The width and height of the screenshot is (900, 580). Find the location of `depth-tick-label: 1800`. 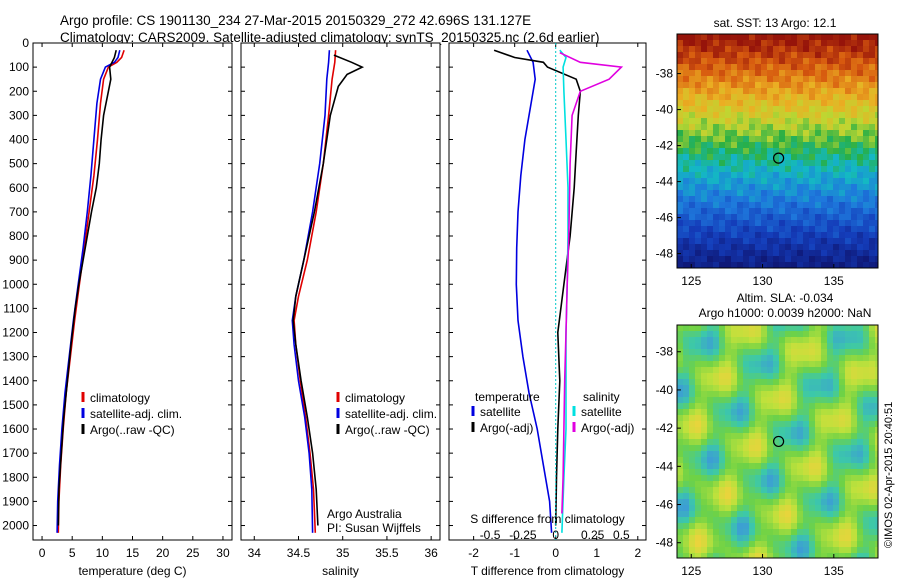

depth-tick-label: 1800 is located at coordinates (15, 477).